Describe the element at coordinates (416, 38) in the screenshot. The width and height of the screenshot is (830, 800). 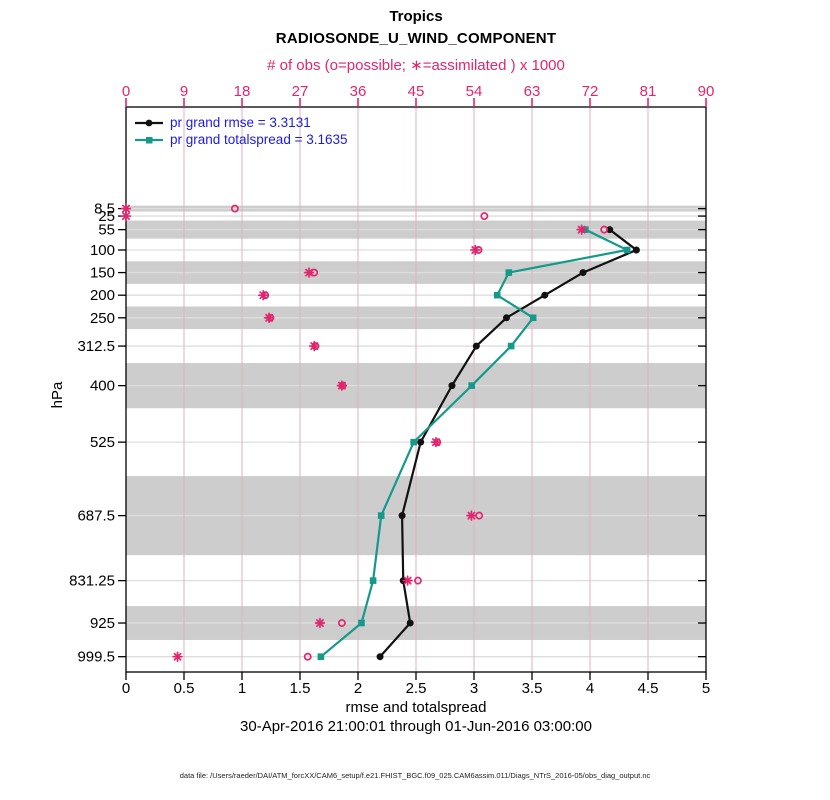
I see `variable-title: RADIOSONDE_U_WIND_COMPONENT` at that location.